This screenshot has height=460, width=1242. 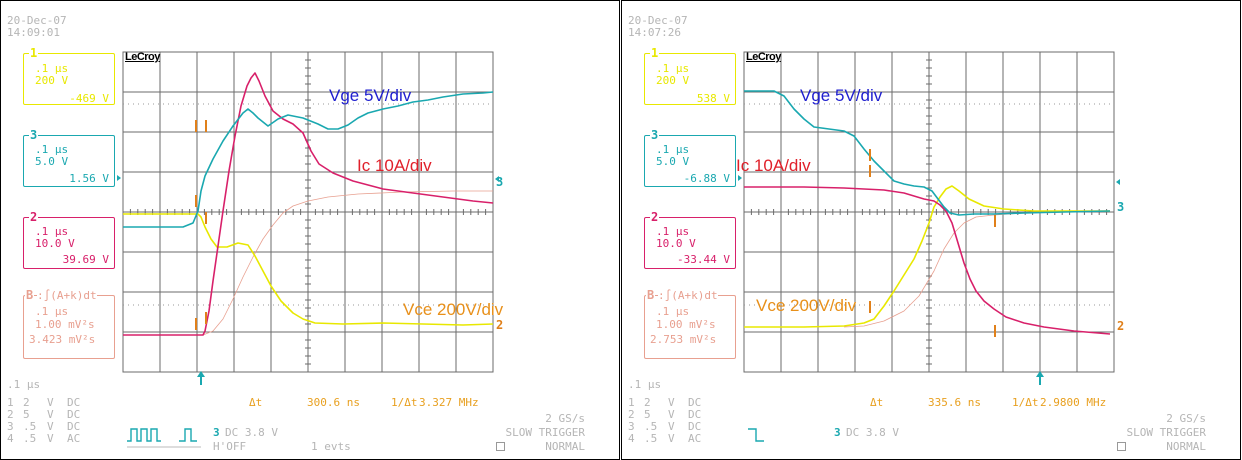 What do you see at coordinates (52, 80) in the screenshot?
I see `ch1-scale: 200 V` at bounding box center [52, 80].